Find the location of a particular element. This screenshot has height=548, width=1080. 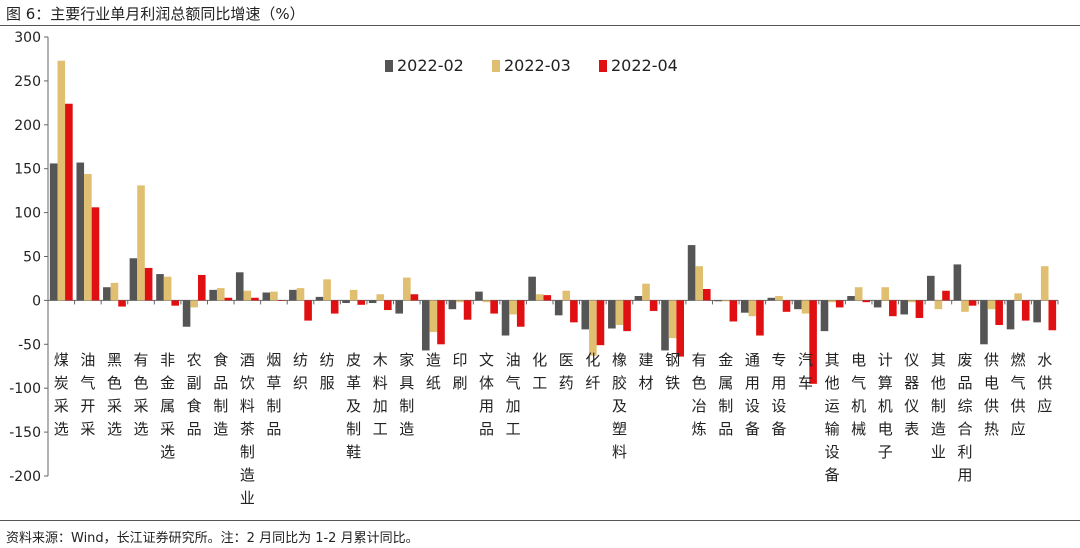

category-label: 黑色采选 is located at coordinates (114, 394).